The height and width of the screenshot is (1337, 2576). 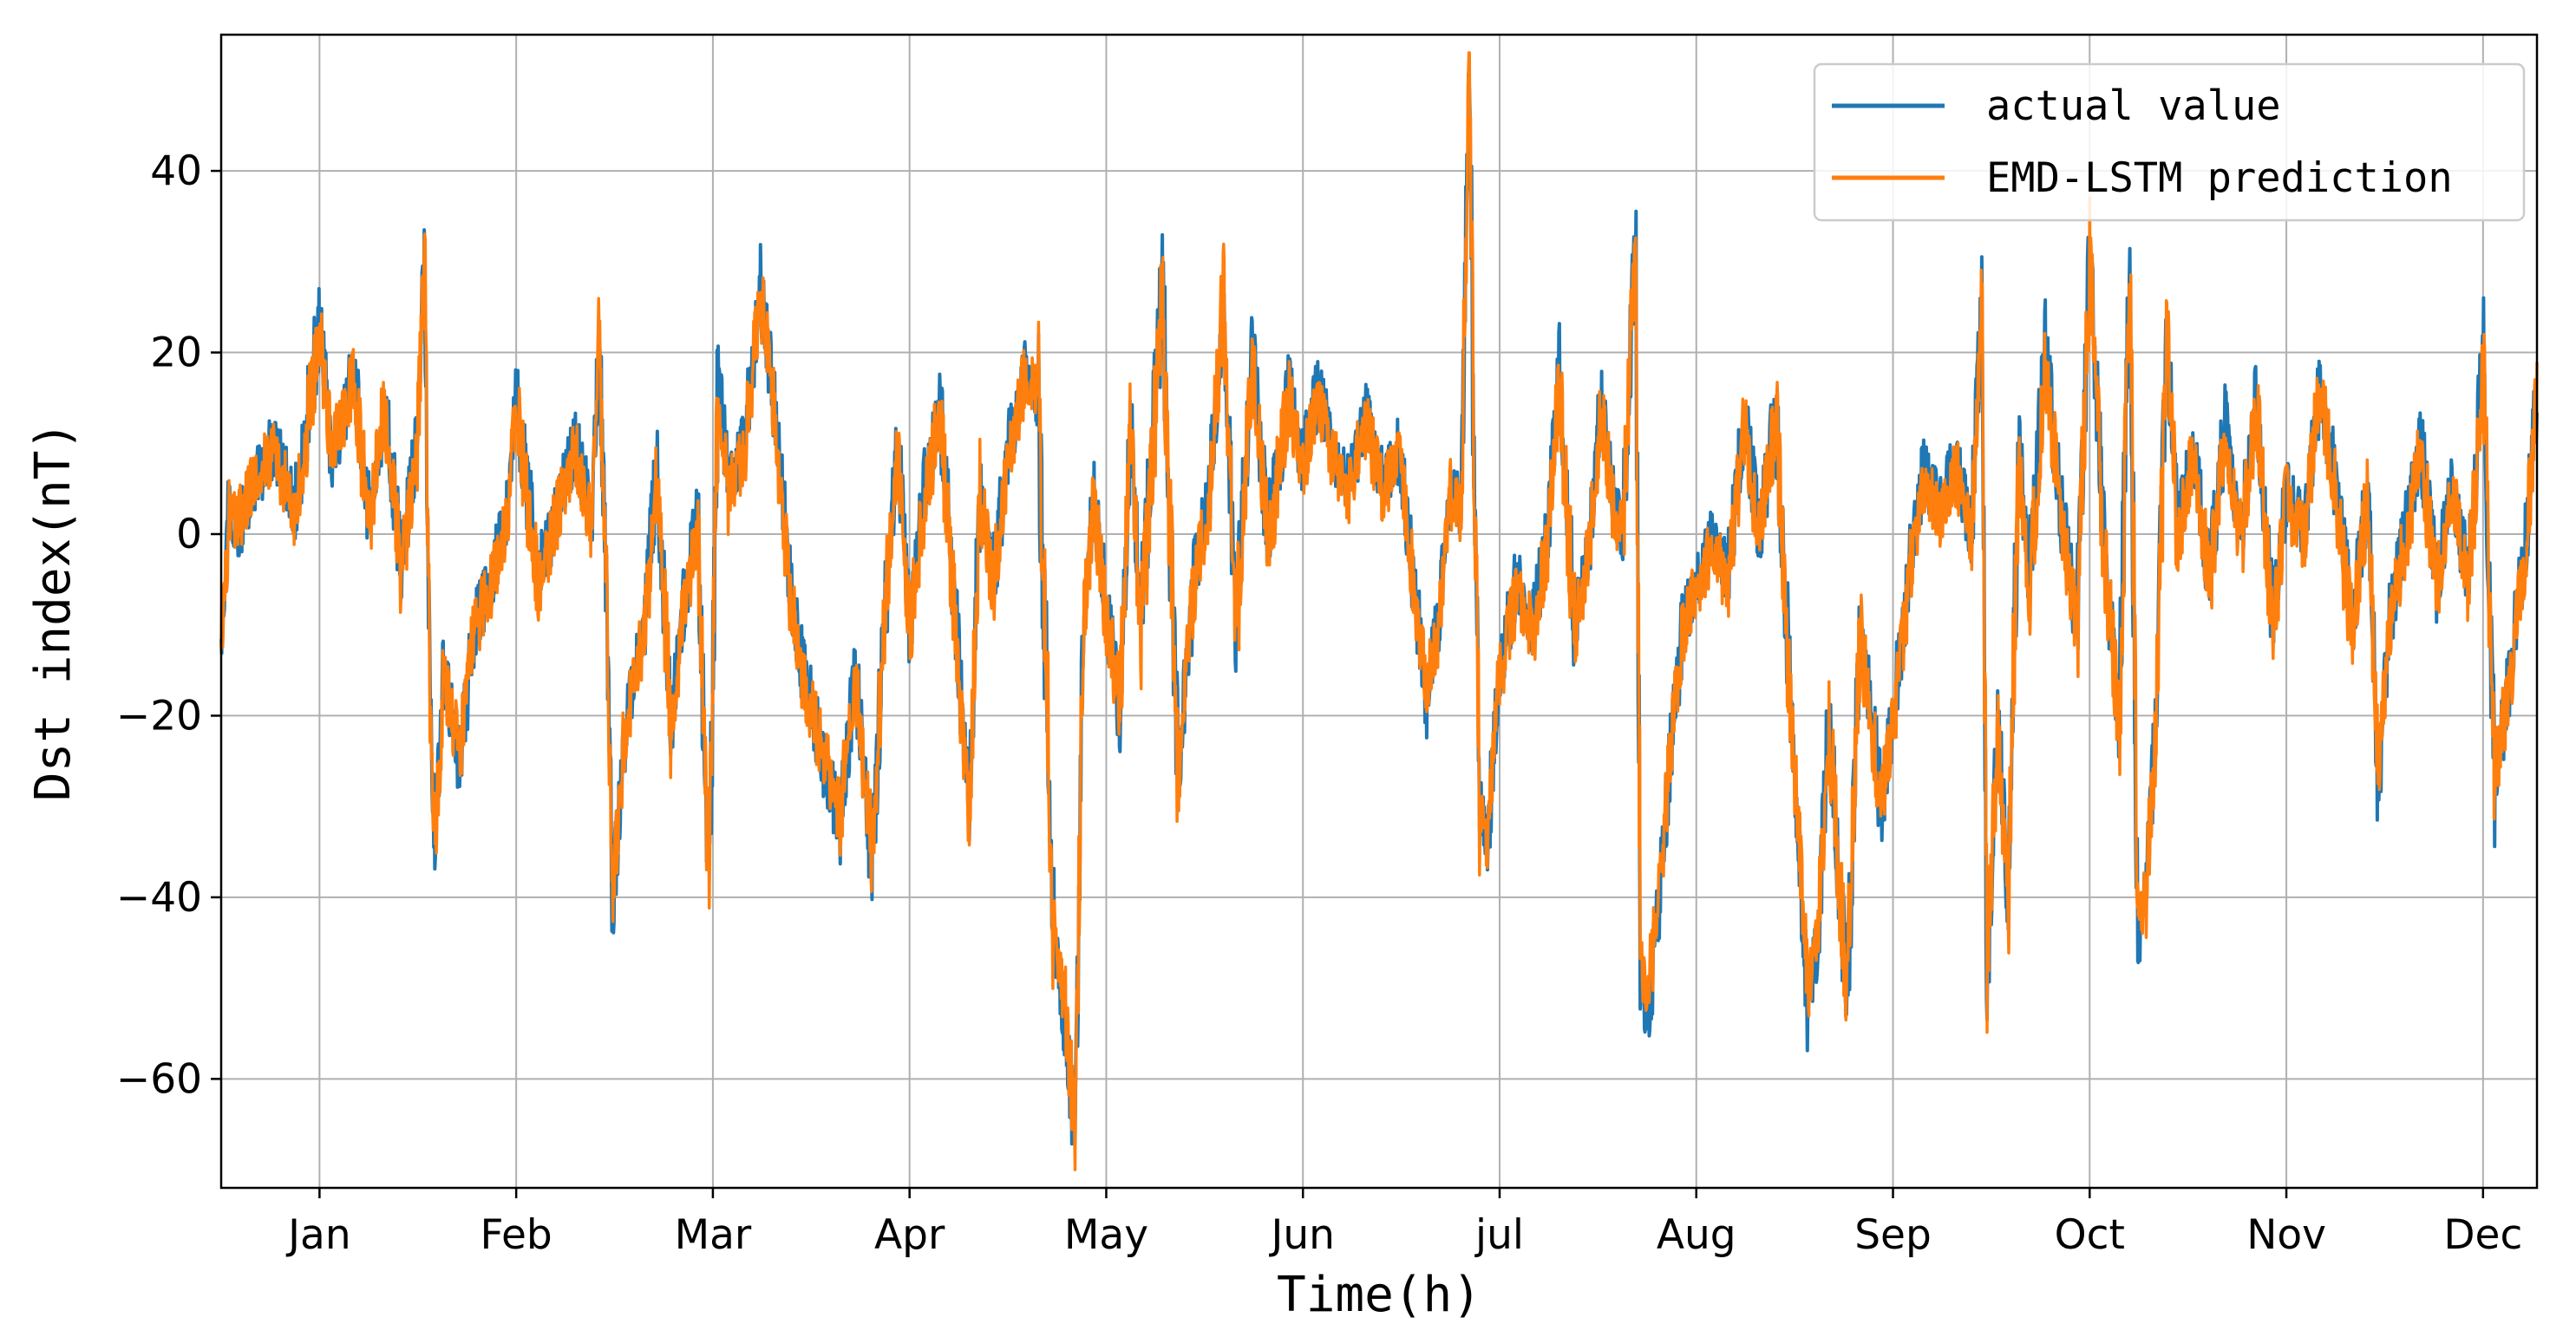 I want to click on legend: actual value EMD-LSTM prediction, so click(x=2169, y=142).